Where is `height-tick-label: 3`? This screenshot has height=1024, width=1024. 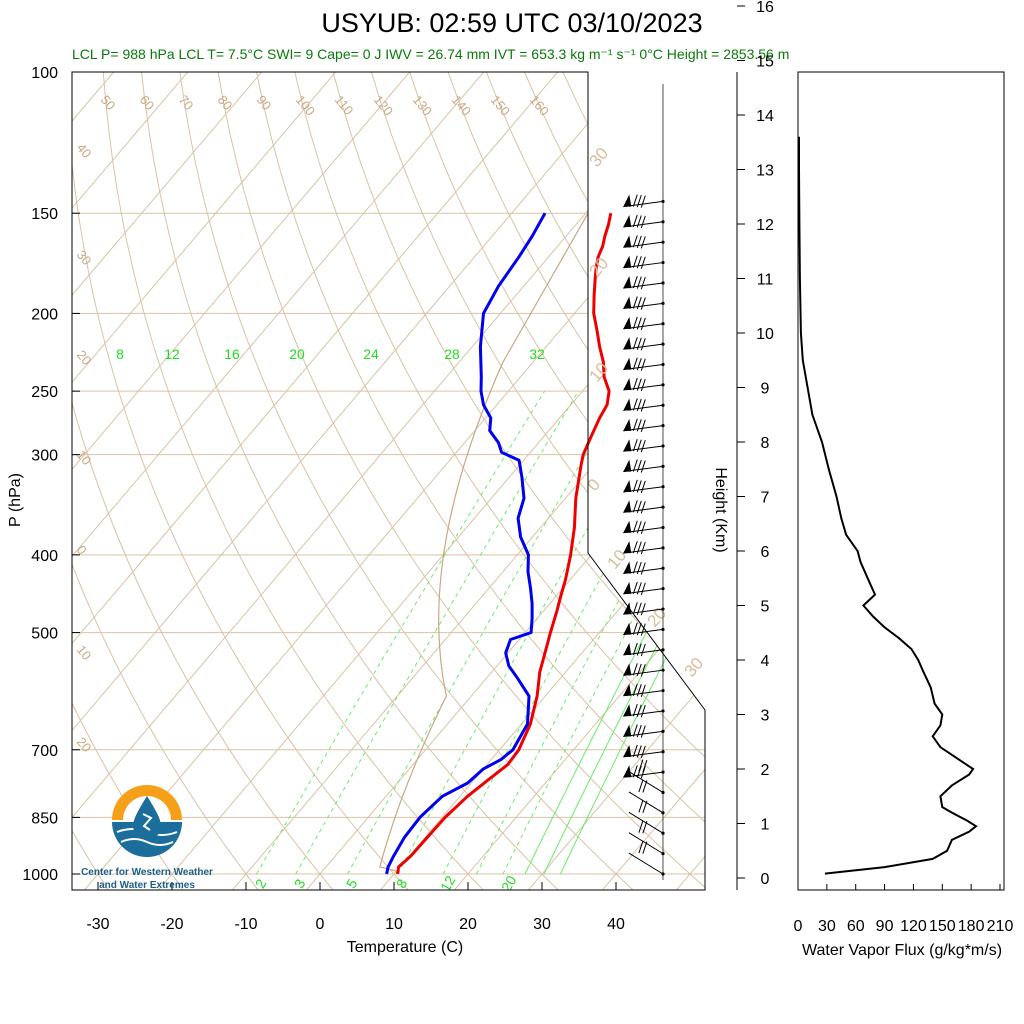
height-tick-label: 3 is located at coordinates (765, 716).